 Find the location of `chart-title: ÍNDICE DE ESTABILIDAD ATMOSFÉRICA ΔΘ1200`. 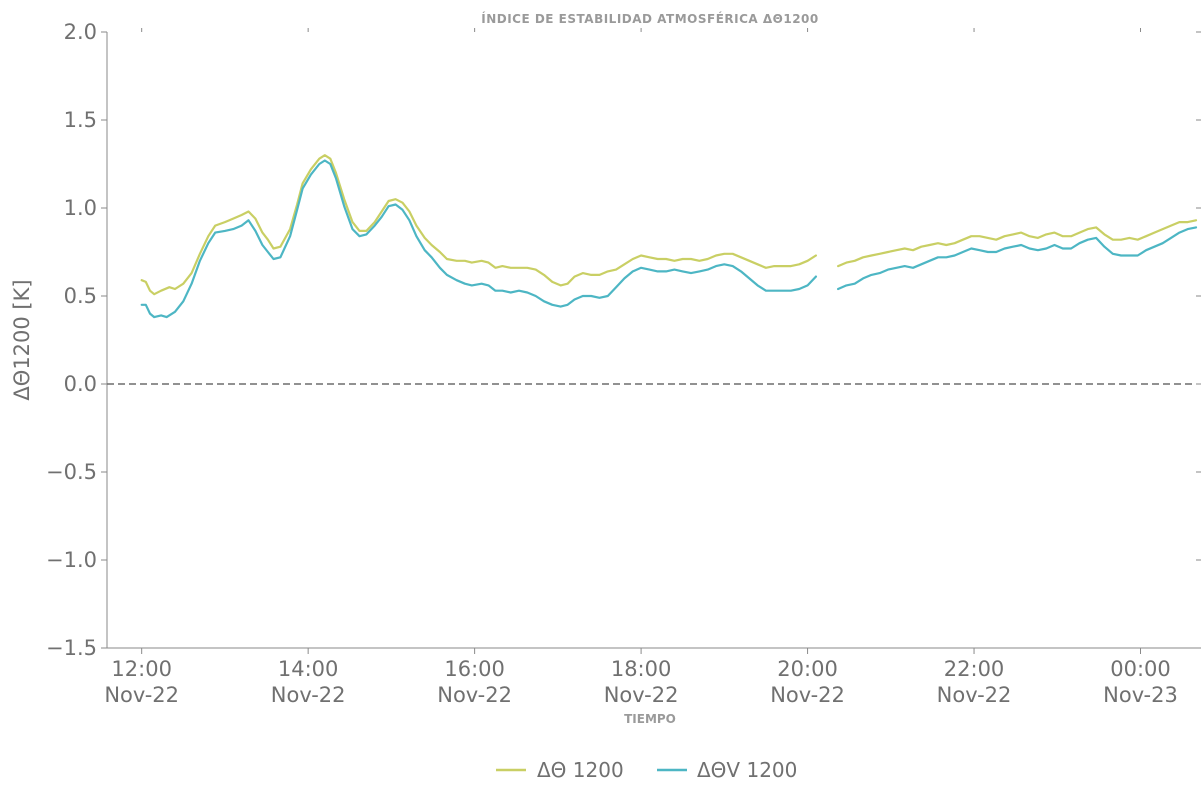

chart-title: ÍNDICE DE ESTABILIDAD ATMOSFÉRICA ΔΘ1200 is located at coordinates (650, 18).